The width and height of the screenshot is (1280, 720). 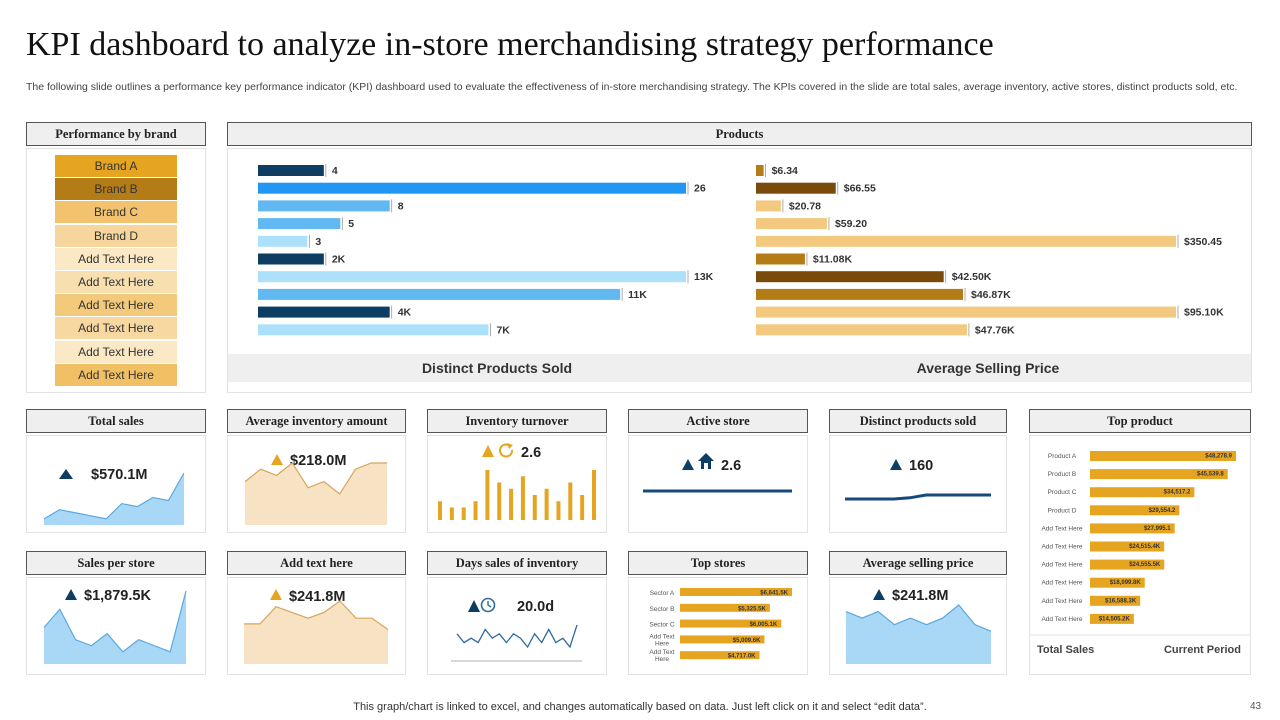 What do you see at coordinates (918, 563) in the screenshot?
I see `avg-selling-price-header: Average selling price` at bounding box center [918, 563].